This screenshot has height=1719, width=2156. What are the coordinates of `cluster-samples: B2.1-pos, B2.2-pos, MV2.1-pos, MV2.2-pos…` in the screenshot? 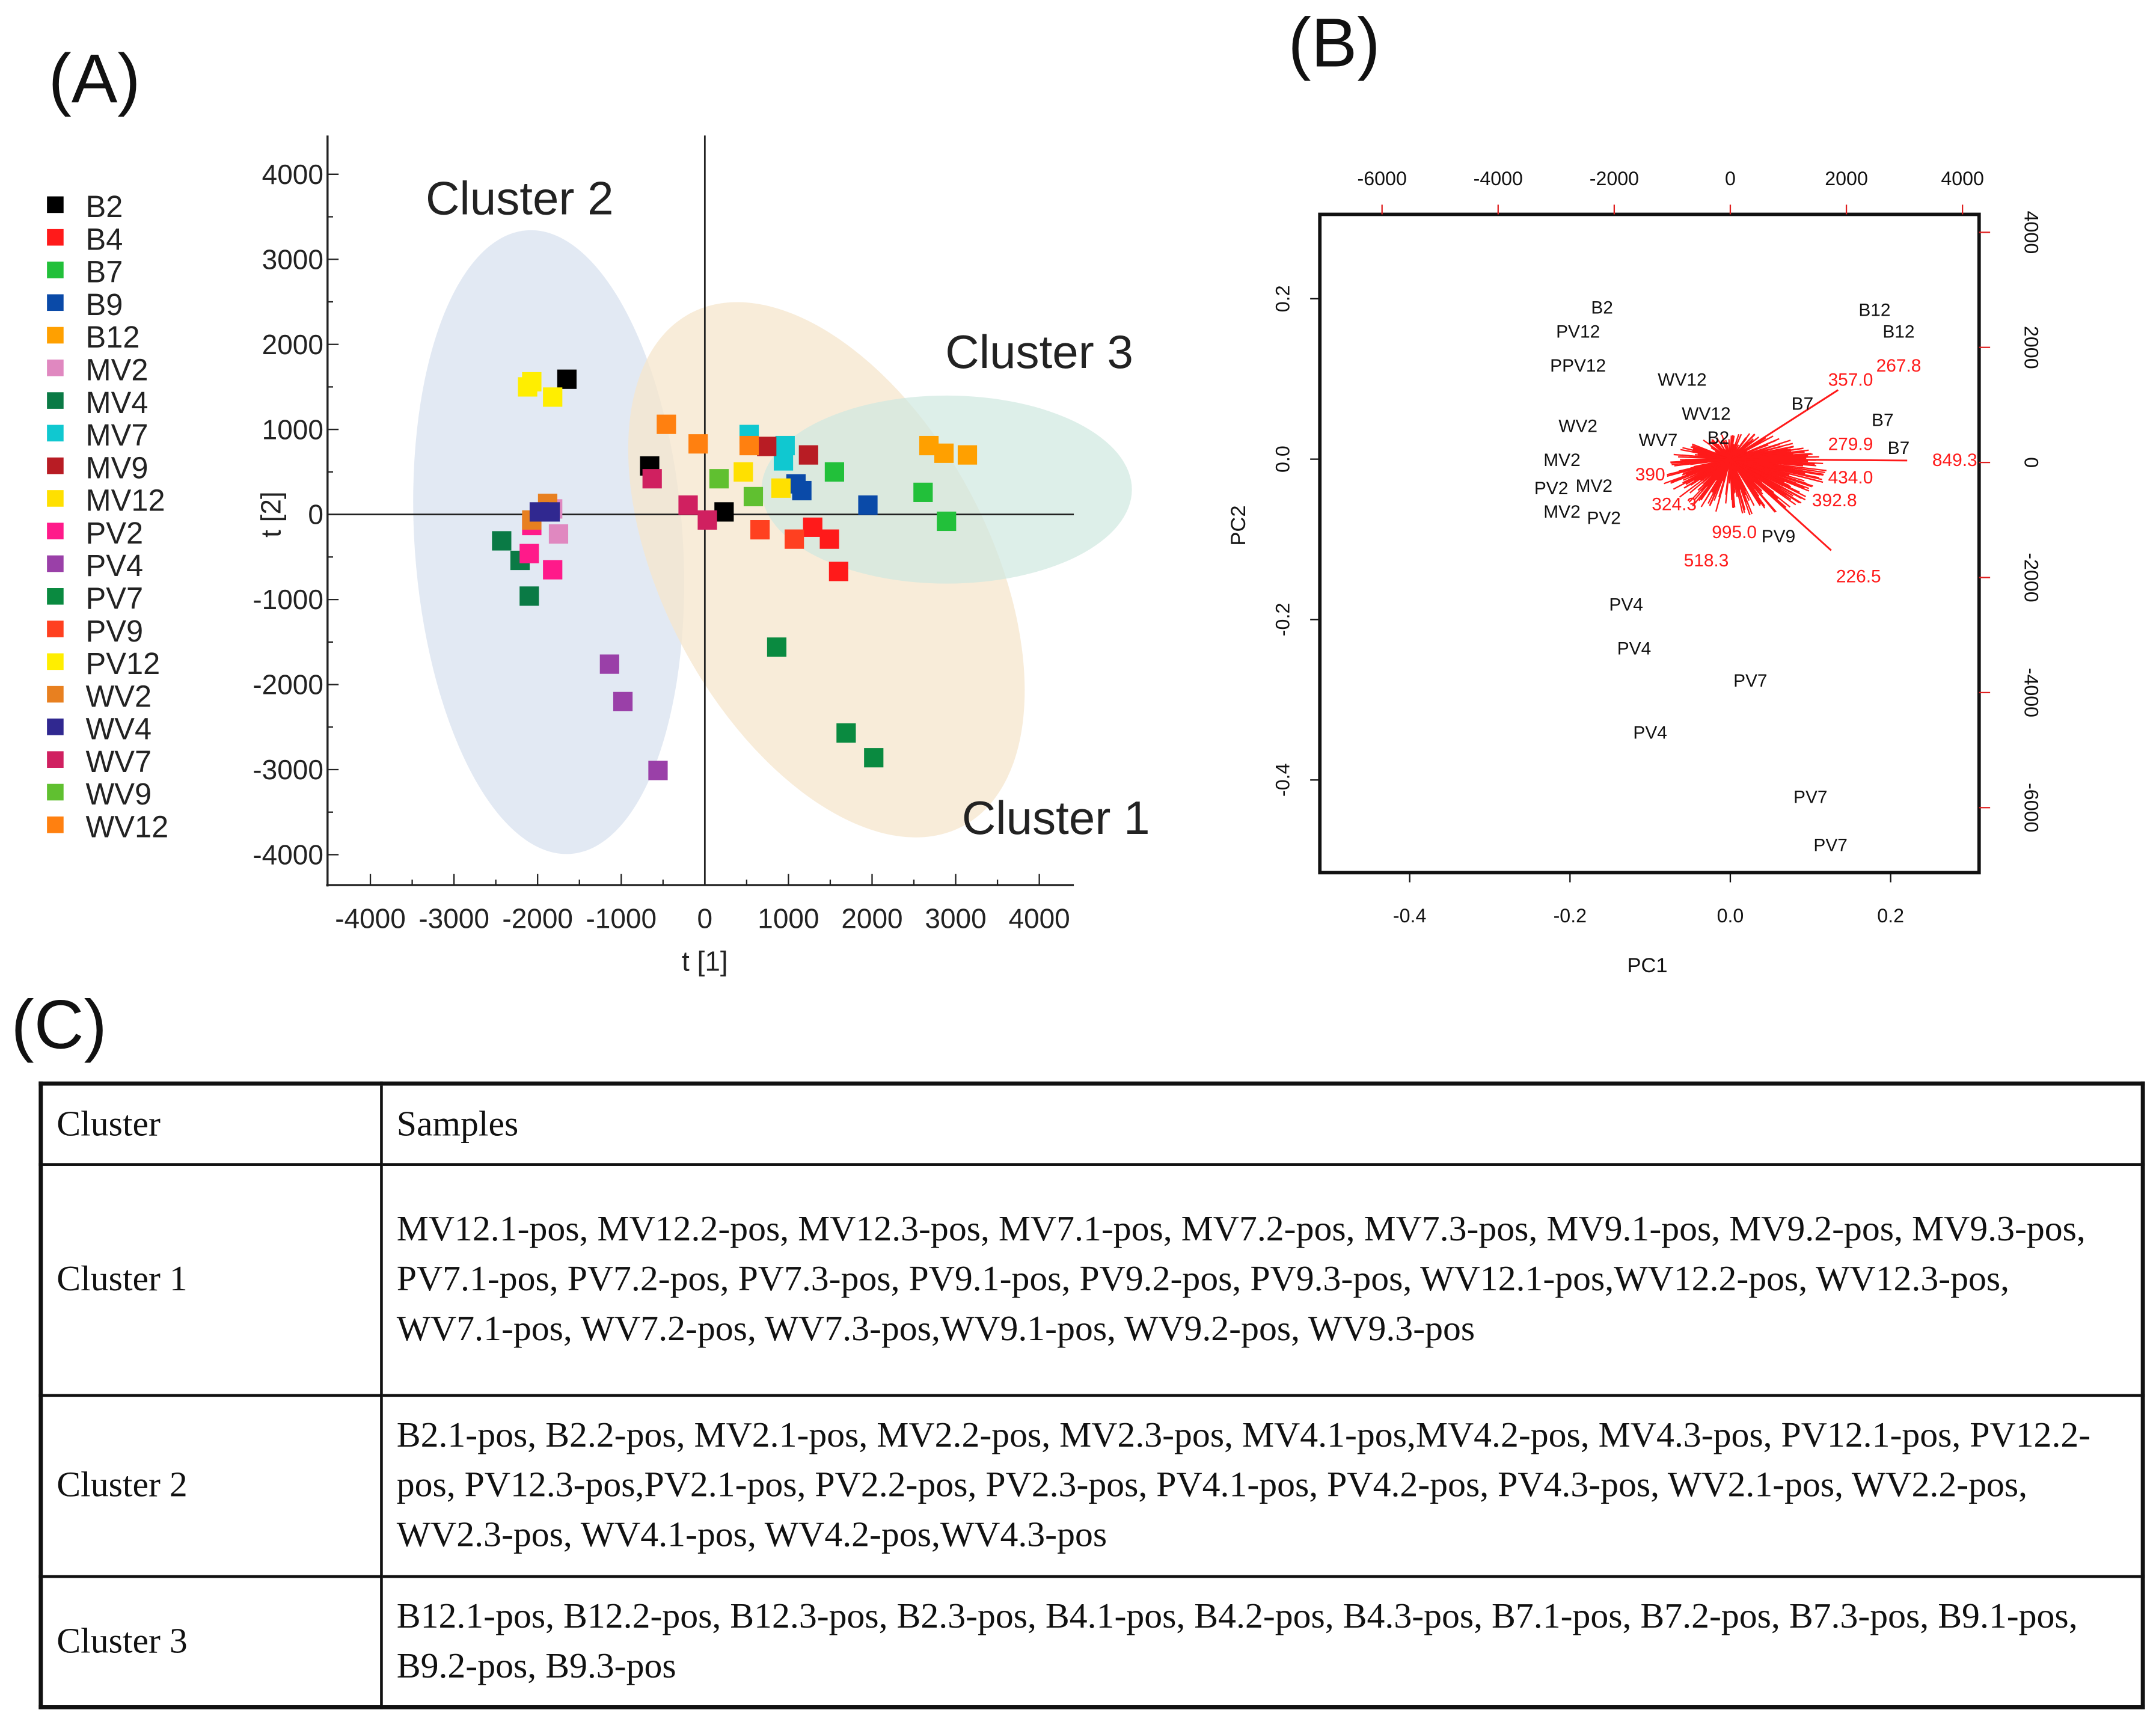 It's located at (1262, 1486).